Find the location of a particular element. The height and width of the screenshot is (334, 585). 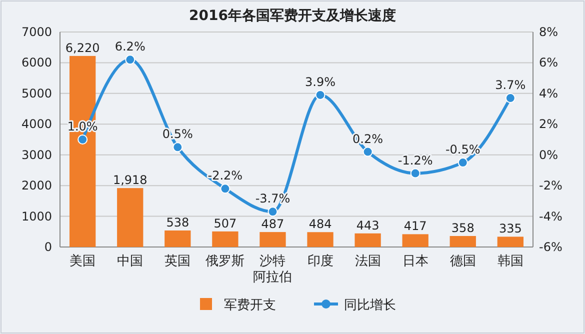

data-label: 538 is located at coordinates (178, 222).